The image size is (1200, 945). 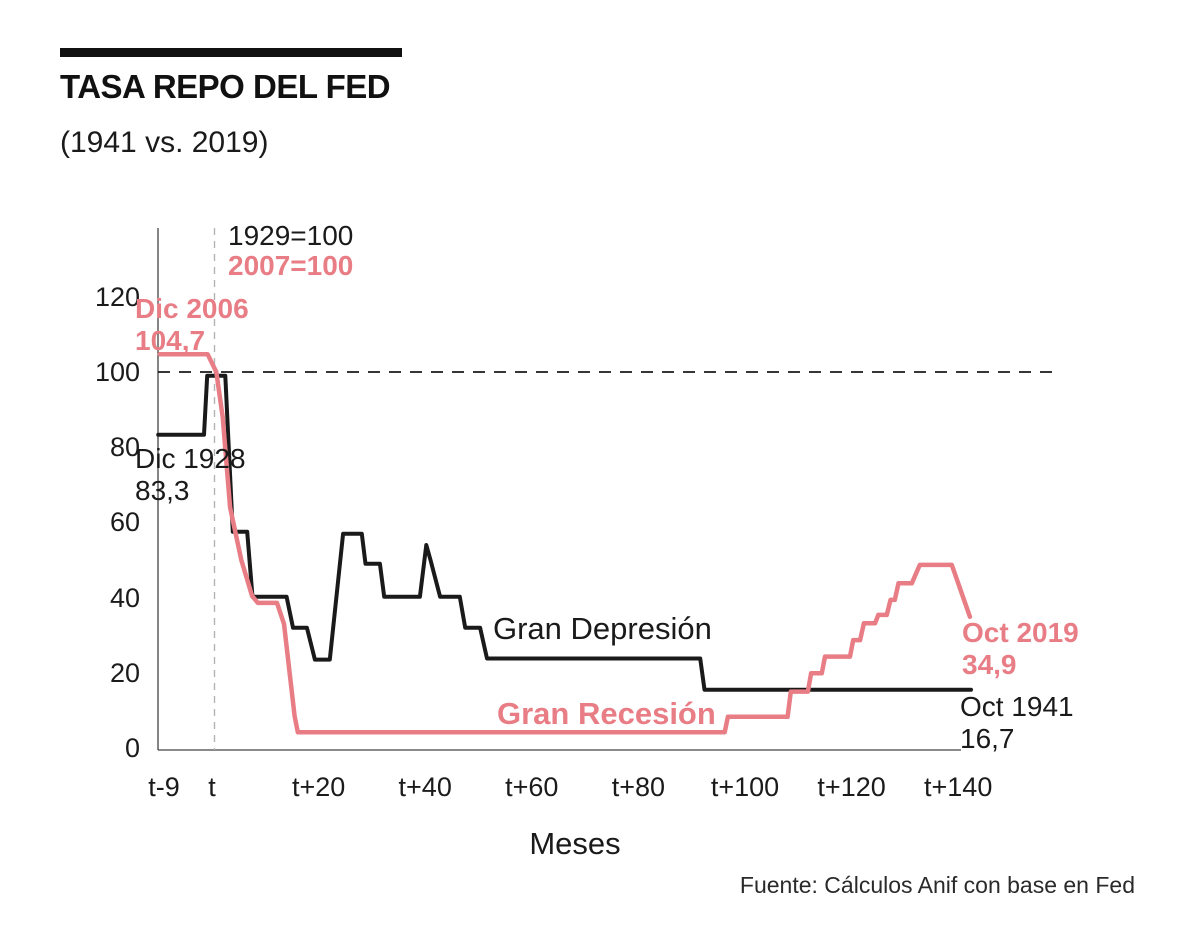 I want to click on x-tick-label: t+100, so click(x=745, y=787).